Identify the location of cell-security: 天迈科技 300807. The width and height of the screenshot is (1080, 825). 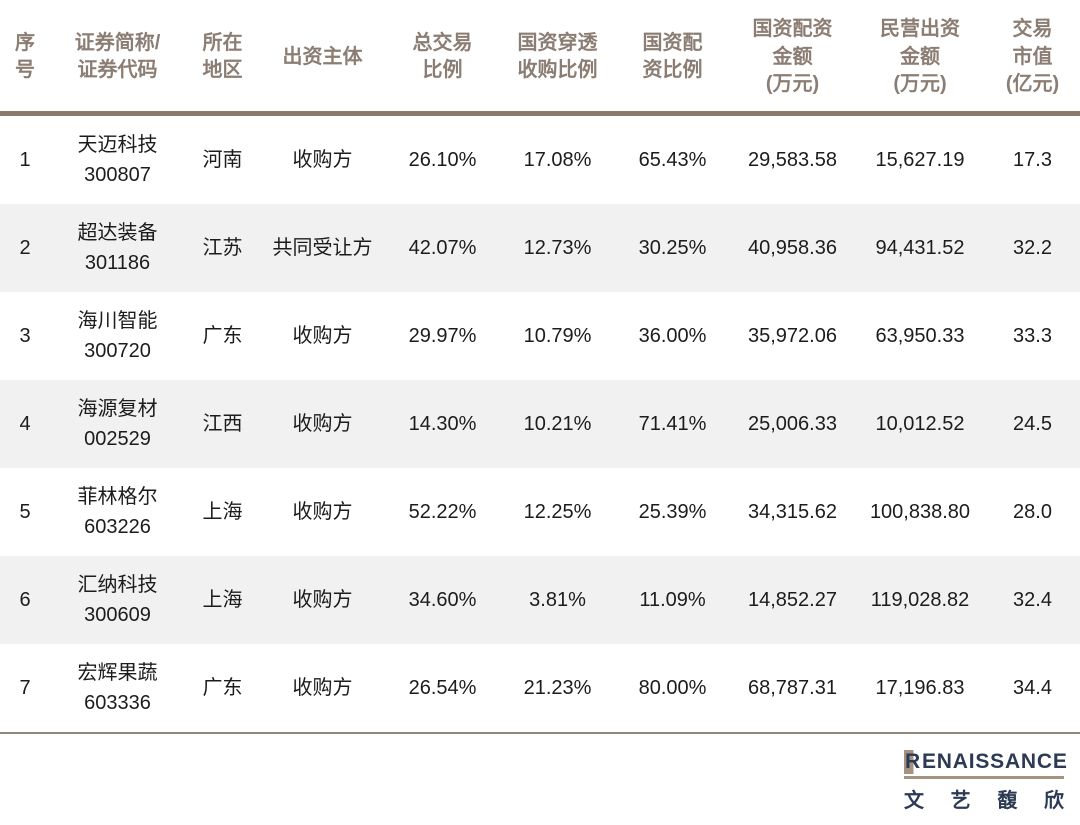
(117, 158).